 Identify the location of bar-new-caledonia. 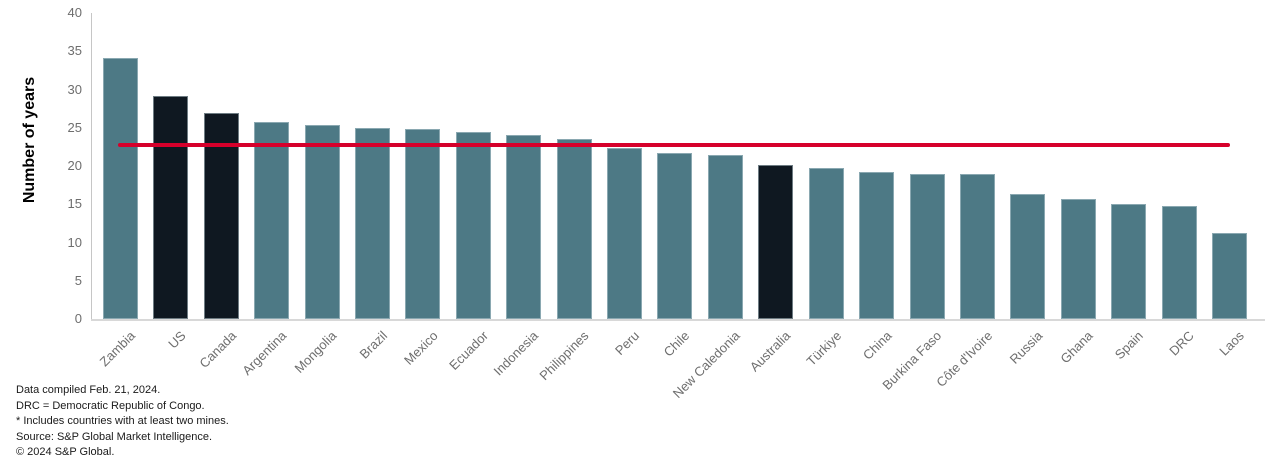
(725, 236).